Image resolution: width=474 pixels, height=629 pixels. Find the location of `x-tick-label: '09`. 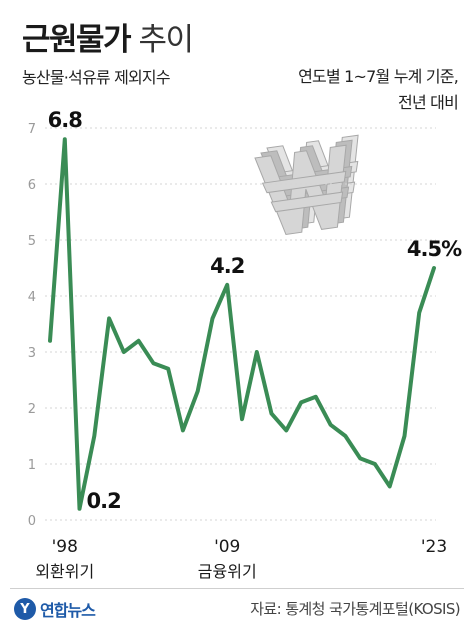

x-tick-label: '09 is located at coordinates (227, 547).